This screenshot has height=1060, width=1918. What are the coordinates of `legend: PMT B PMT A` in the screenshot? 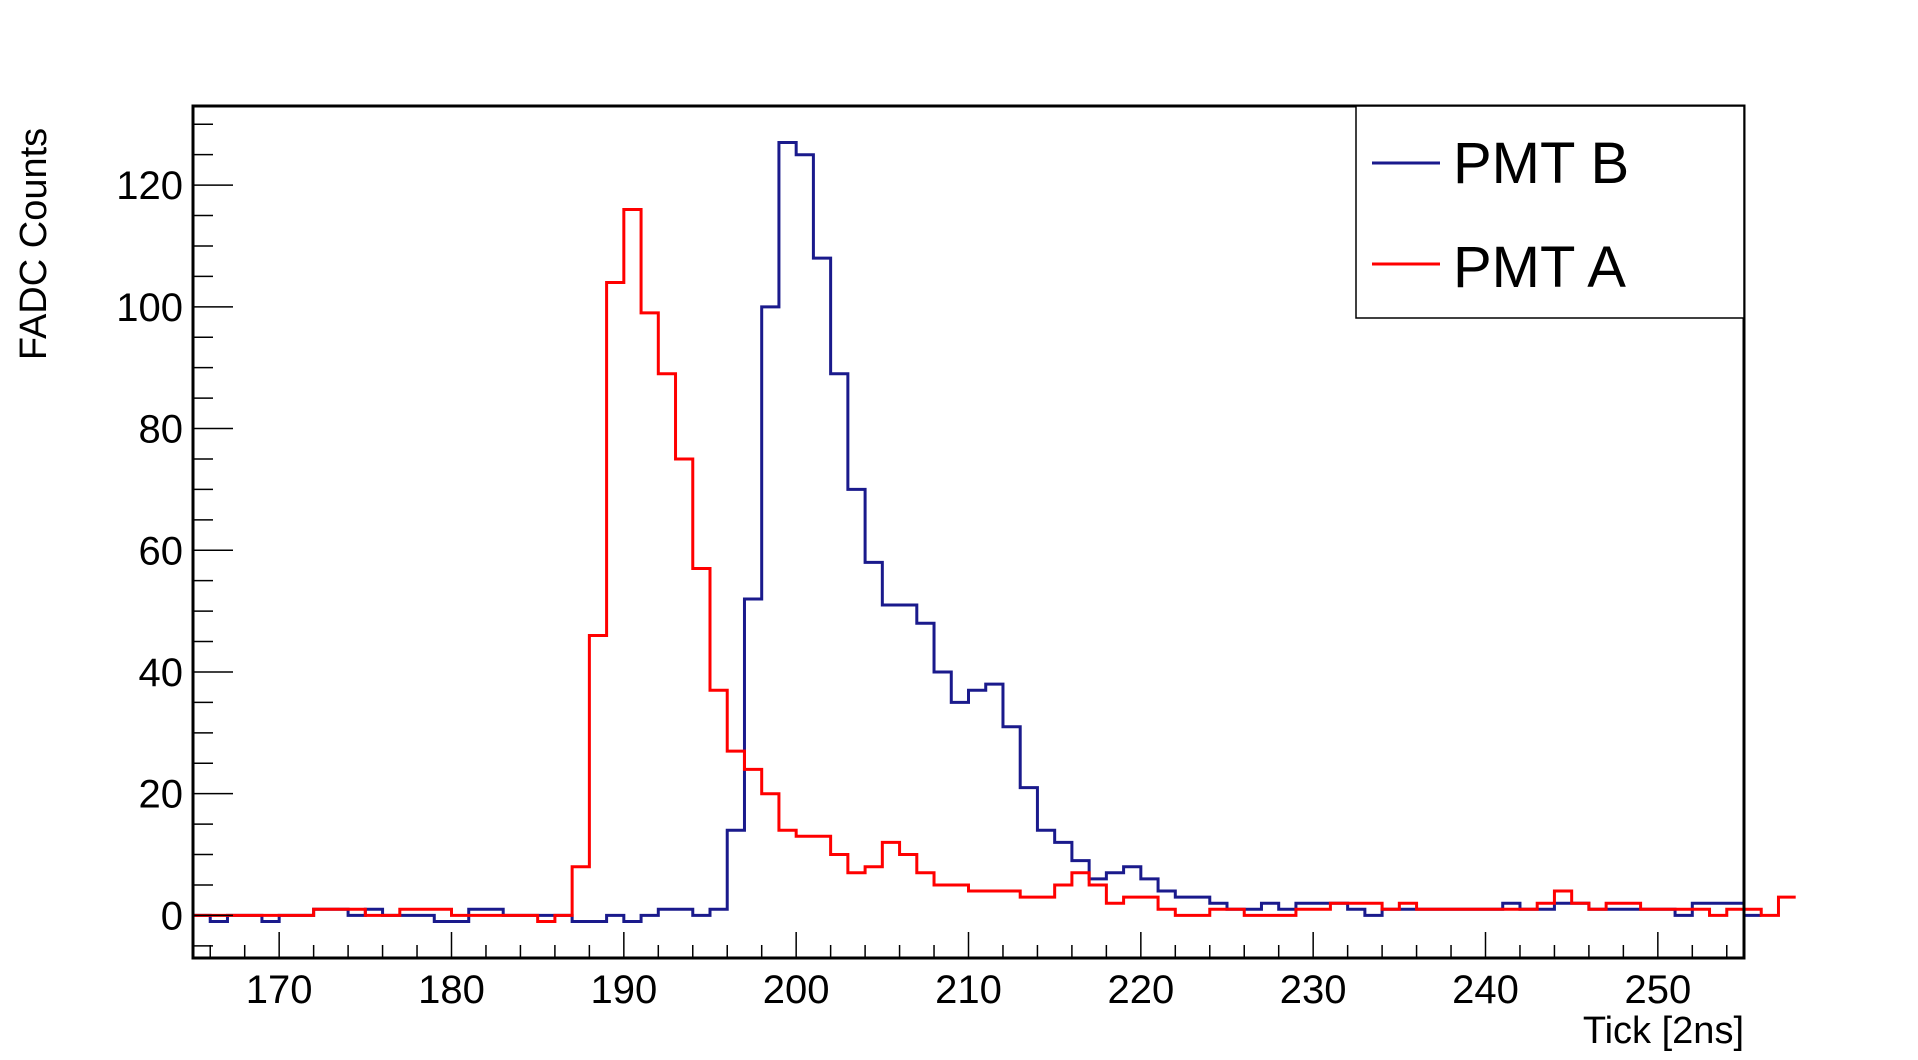 It's located at (1550, 212).